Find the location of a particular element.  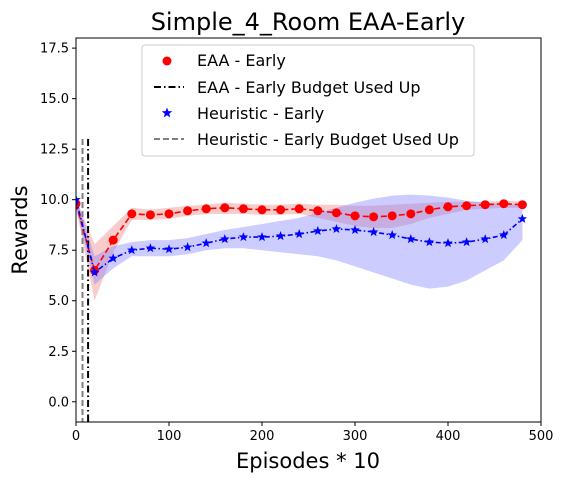

legend-heuristic-marker is located at coordinates (167, 112).